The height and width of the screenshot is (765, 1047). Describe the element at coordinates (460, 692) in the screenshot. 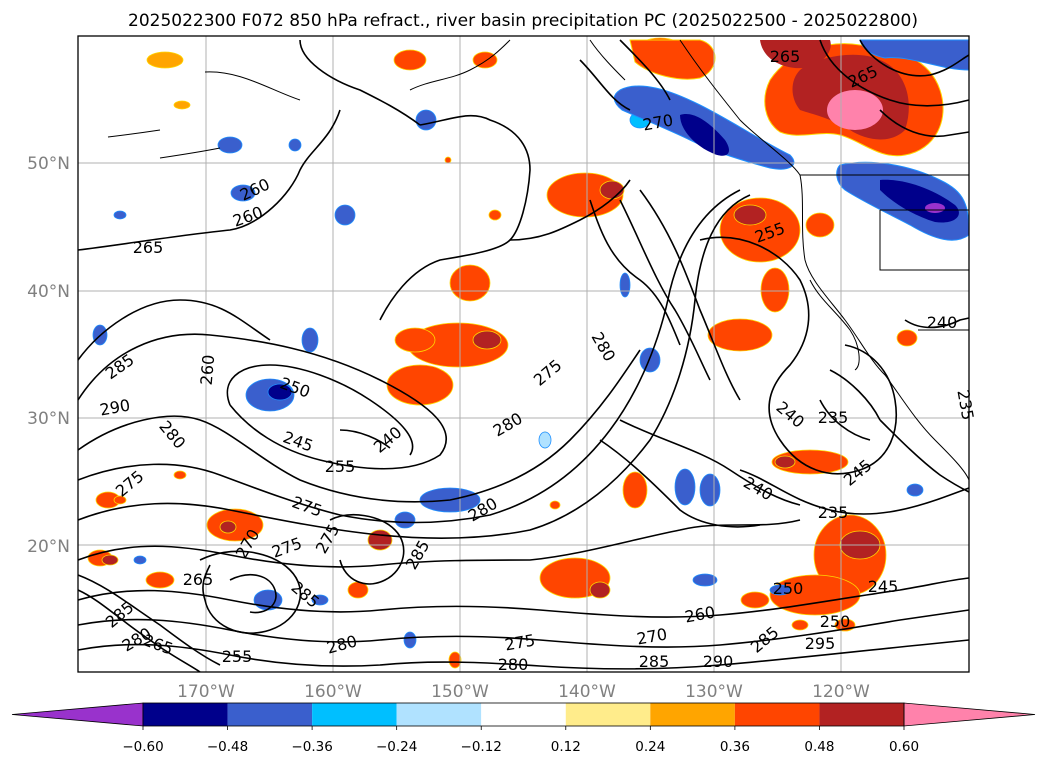

I see `lon-label: 150°W` at that location.